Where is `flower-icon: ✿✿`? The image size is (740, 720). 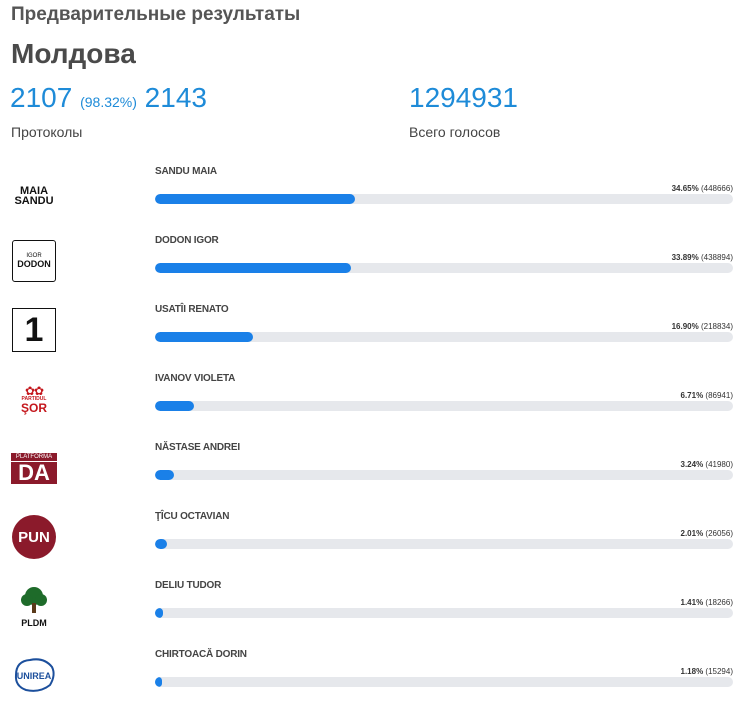
flower-icon: ✿✿ is located at coordinates (34, 390).